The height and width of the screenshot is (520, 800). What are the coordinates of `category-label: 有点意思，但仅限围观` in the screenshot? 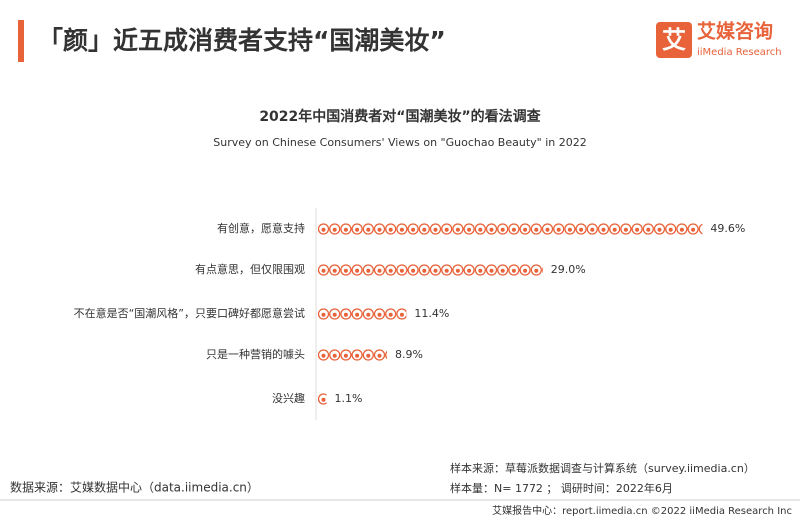 It's located at (250, 269).